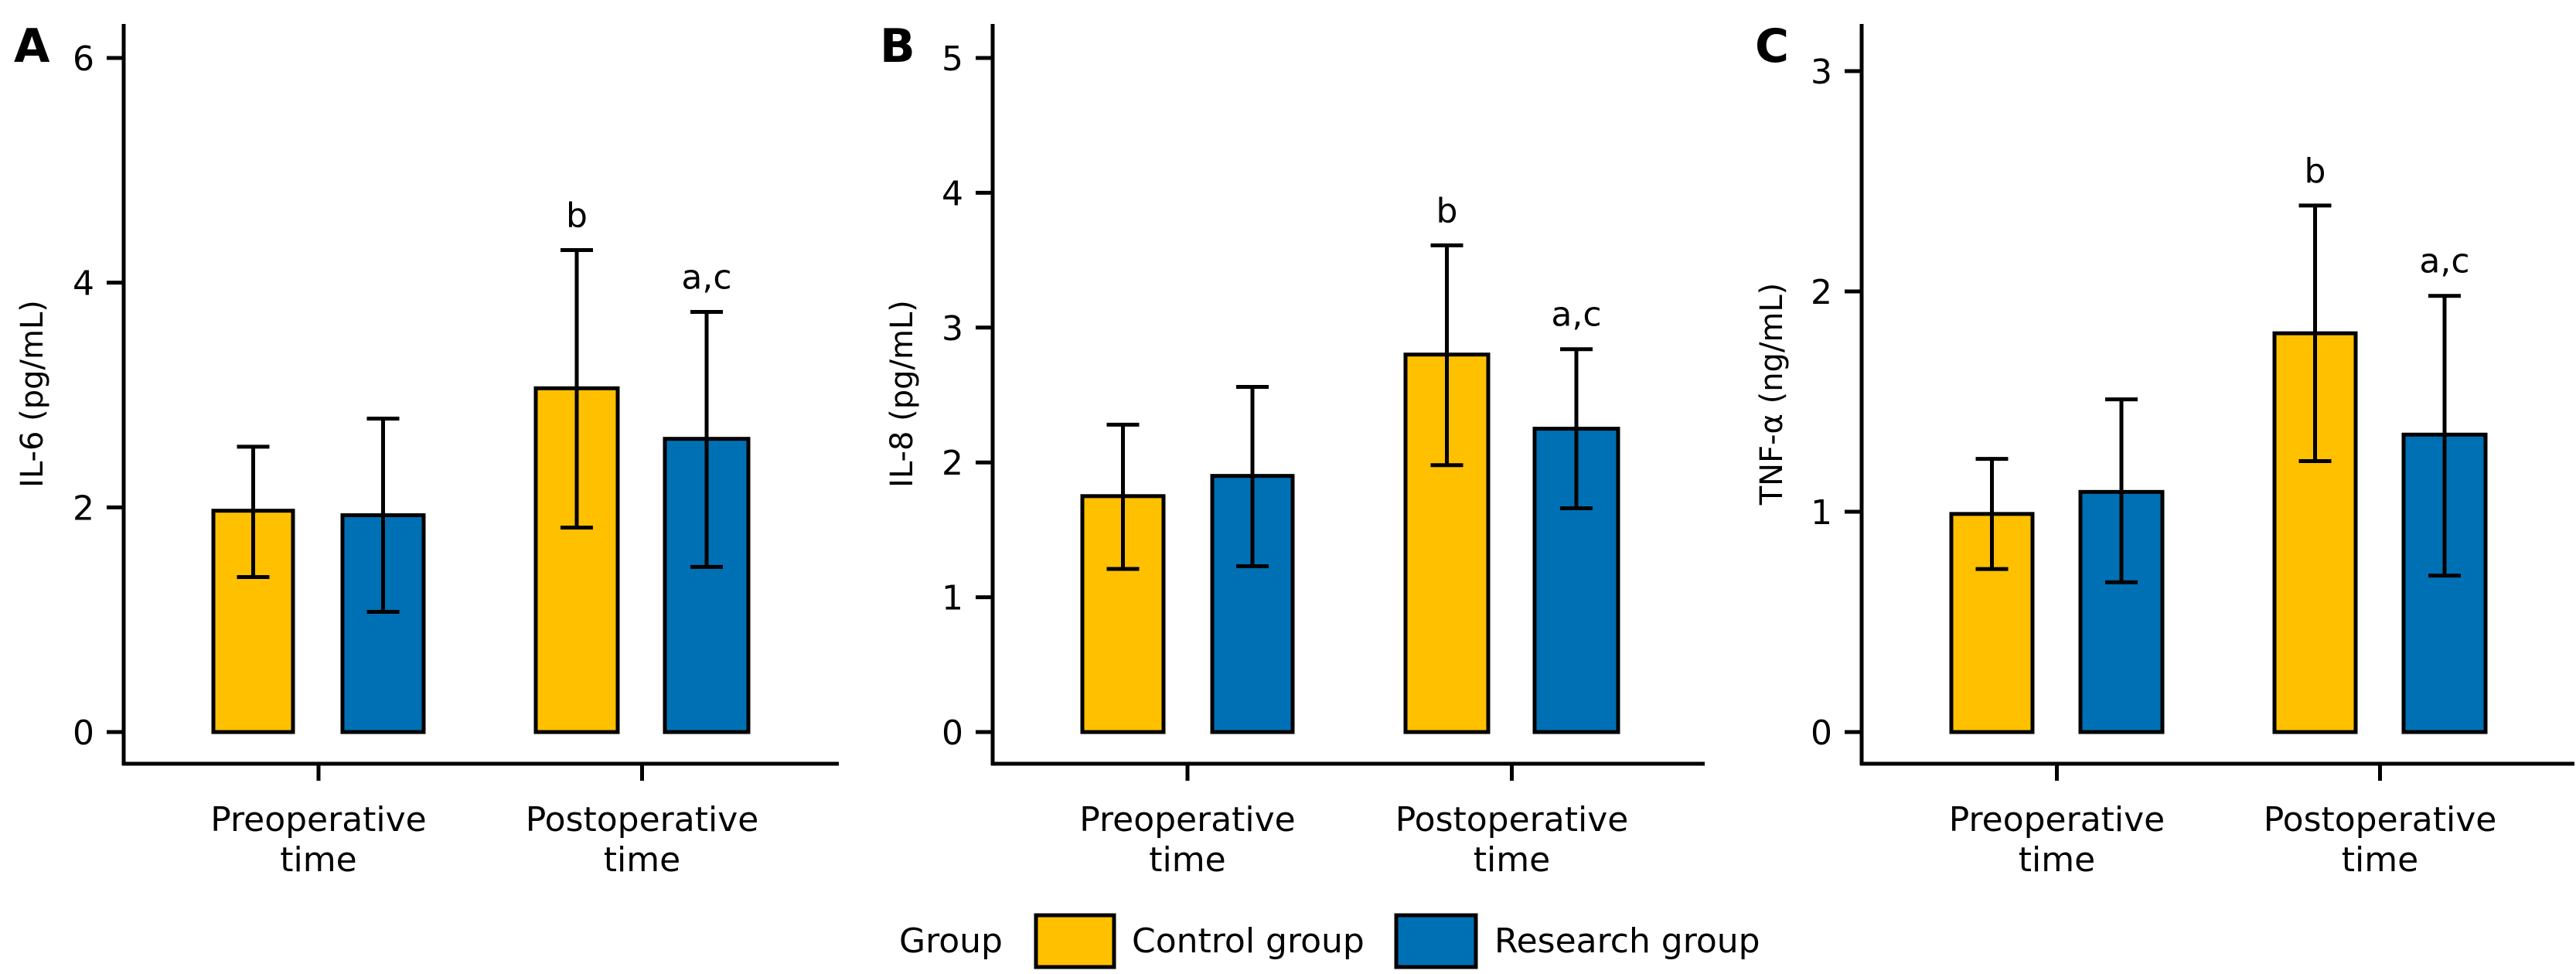  What do you see at coordinates (32, 46) in the screenshot?
I see `panel-letter: A` at bounding box center [32, 46].